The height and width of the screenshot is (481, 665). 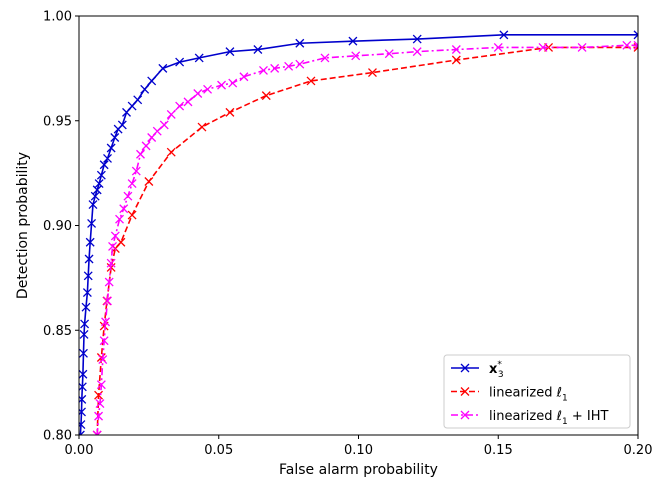 I want to click on y-tick-label: 1.00, so click(x=57, y=17).